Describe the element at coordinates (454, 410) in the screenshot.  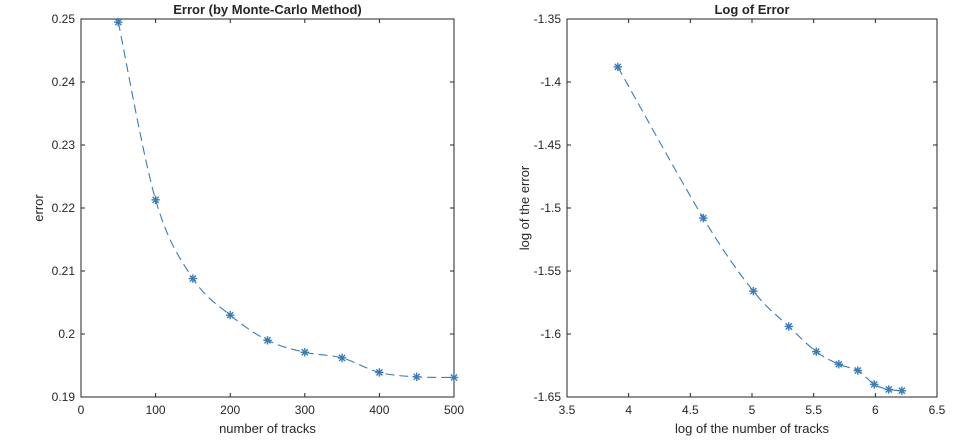
I see `x-tick-label: 500` at that location.